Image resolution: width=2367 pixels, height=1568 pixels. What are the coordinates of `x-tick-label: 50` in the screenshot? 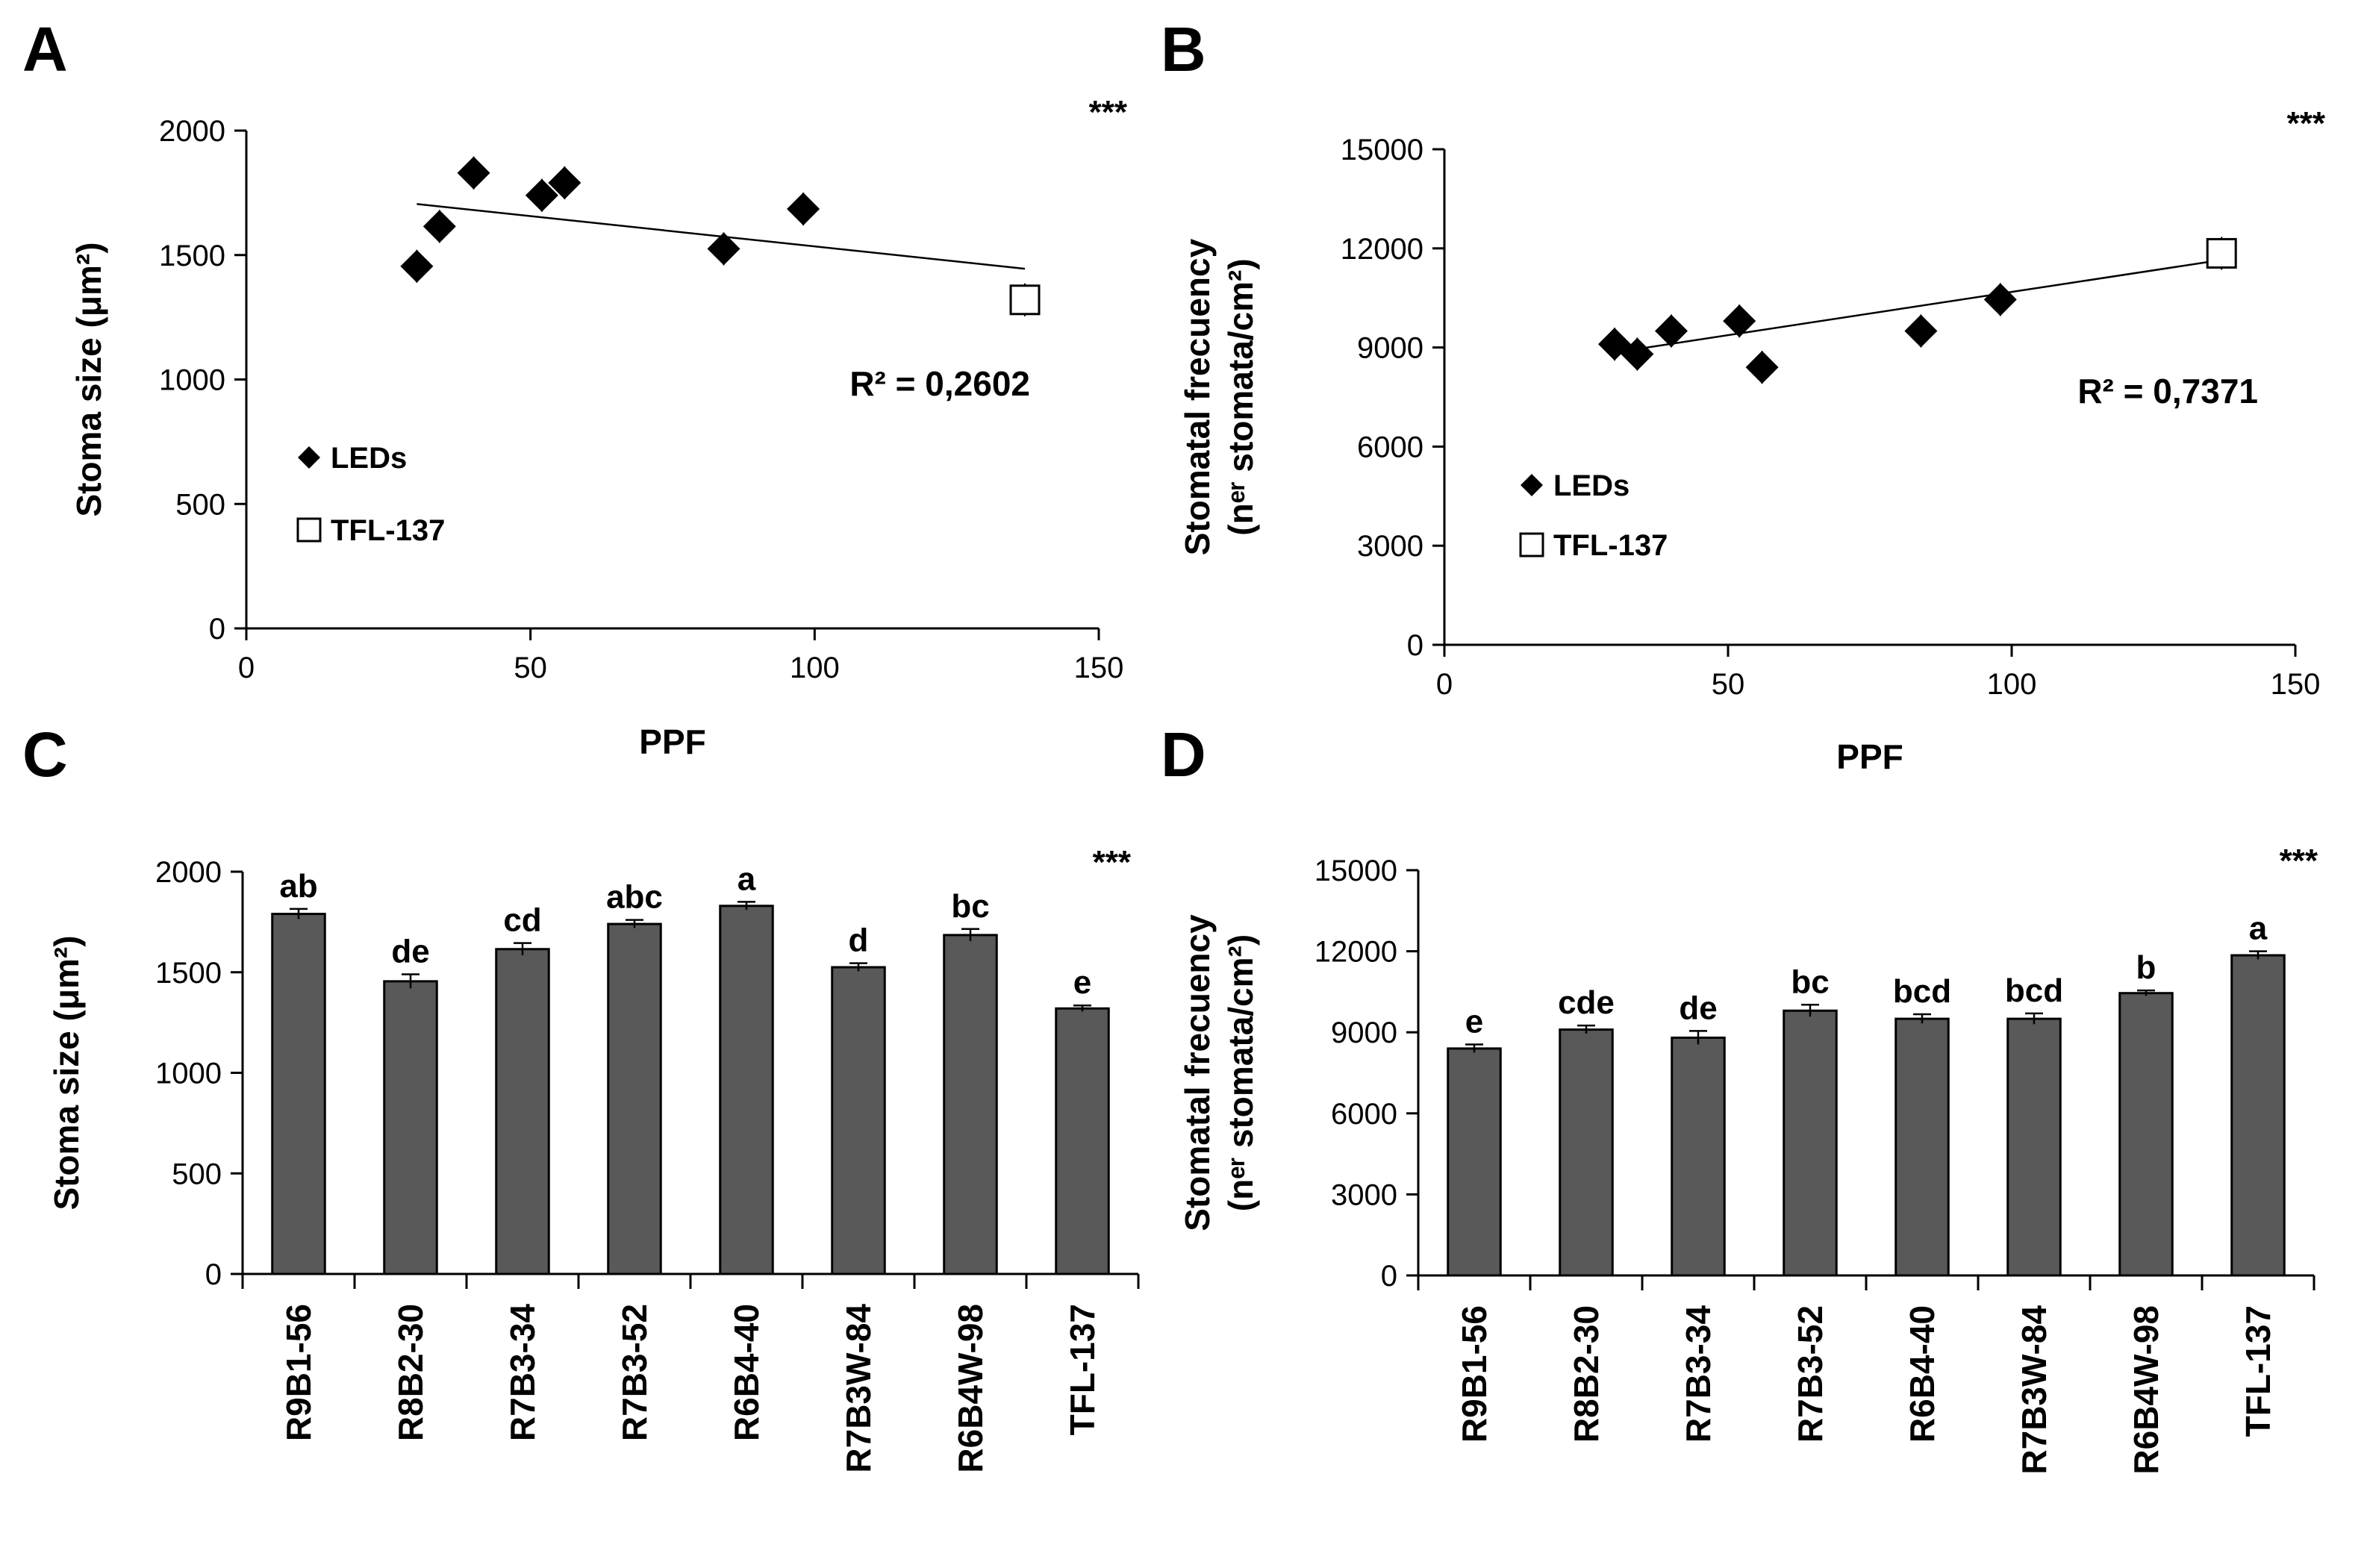 It's located at (1728, 684).